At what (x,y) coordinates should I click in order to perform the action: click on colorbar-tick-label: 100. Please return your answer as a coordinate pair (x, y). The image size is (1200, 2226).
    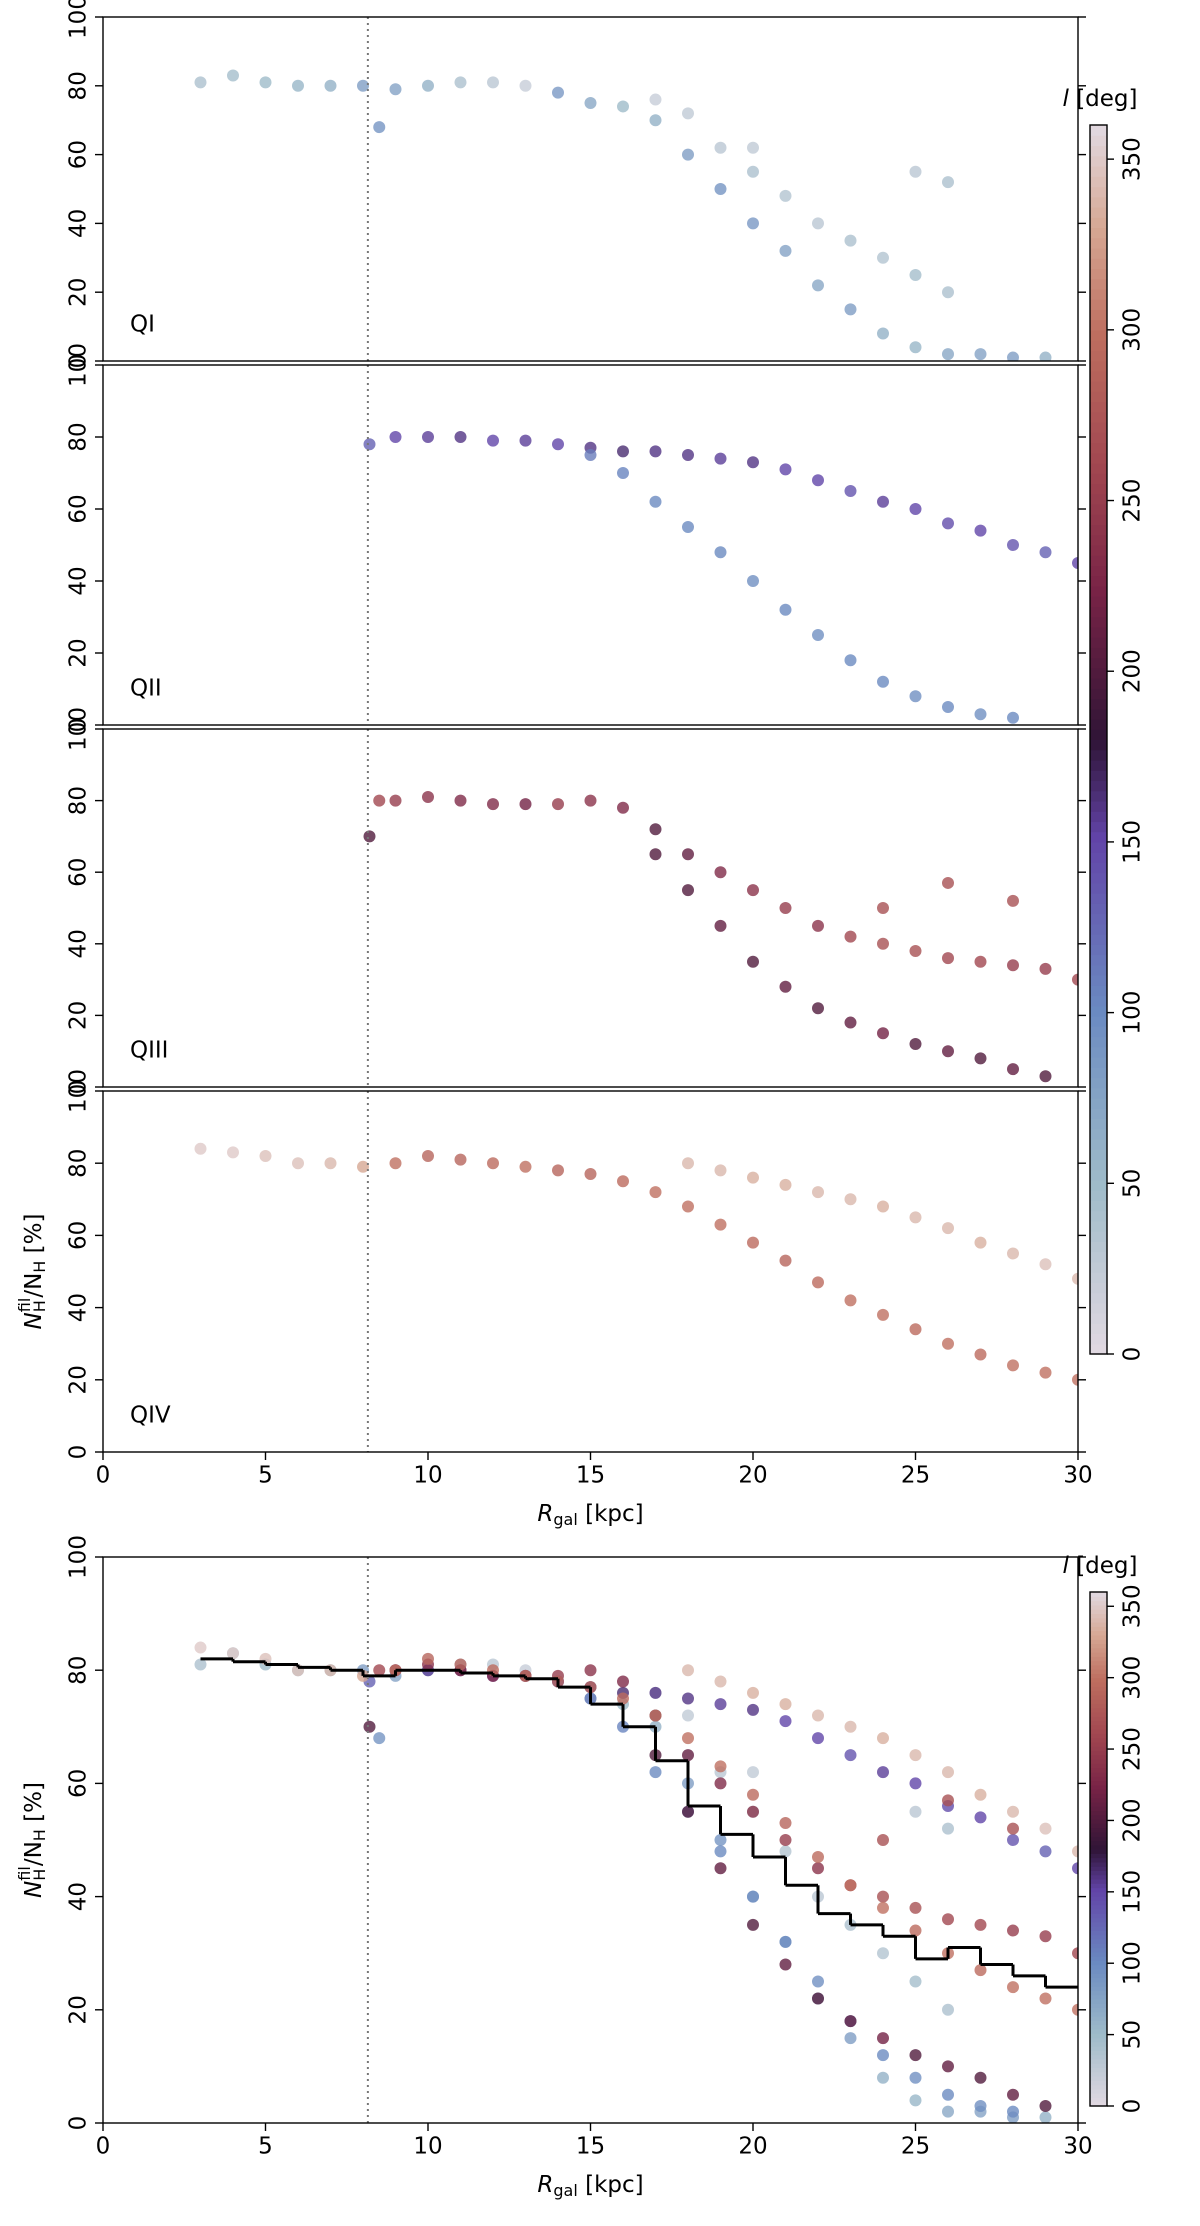
    Looking at the image, I should click on (1133, 1013).